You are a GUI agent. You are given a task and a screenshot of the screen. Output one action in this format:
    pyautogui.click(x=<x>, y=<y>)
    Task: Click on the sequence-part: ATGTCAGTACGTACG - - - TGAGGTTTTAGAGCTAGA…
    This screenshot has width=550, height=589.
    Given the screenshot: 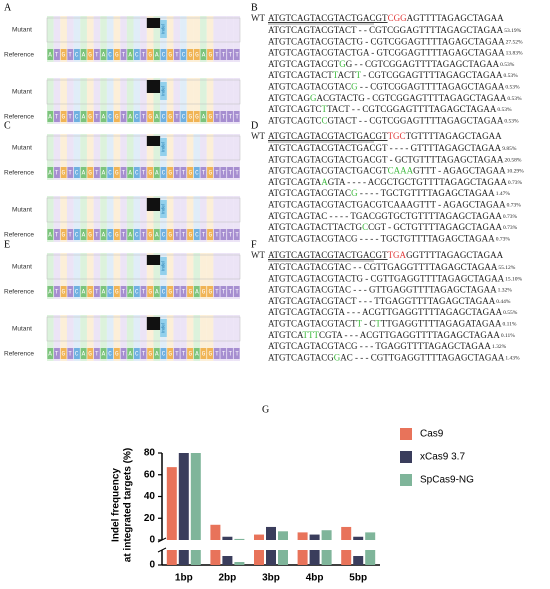 What is the action you would take?
    pyautogui.click(x=379, y=346)
    